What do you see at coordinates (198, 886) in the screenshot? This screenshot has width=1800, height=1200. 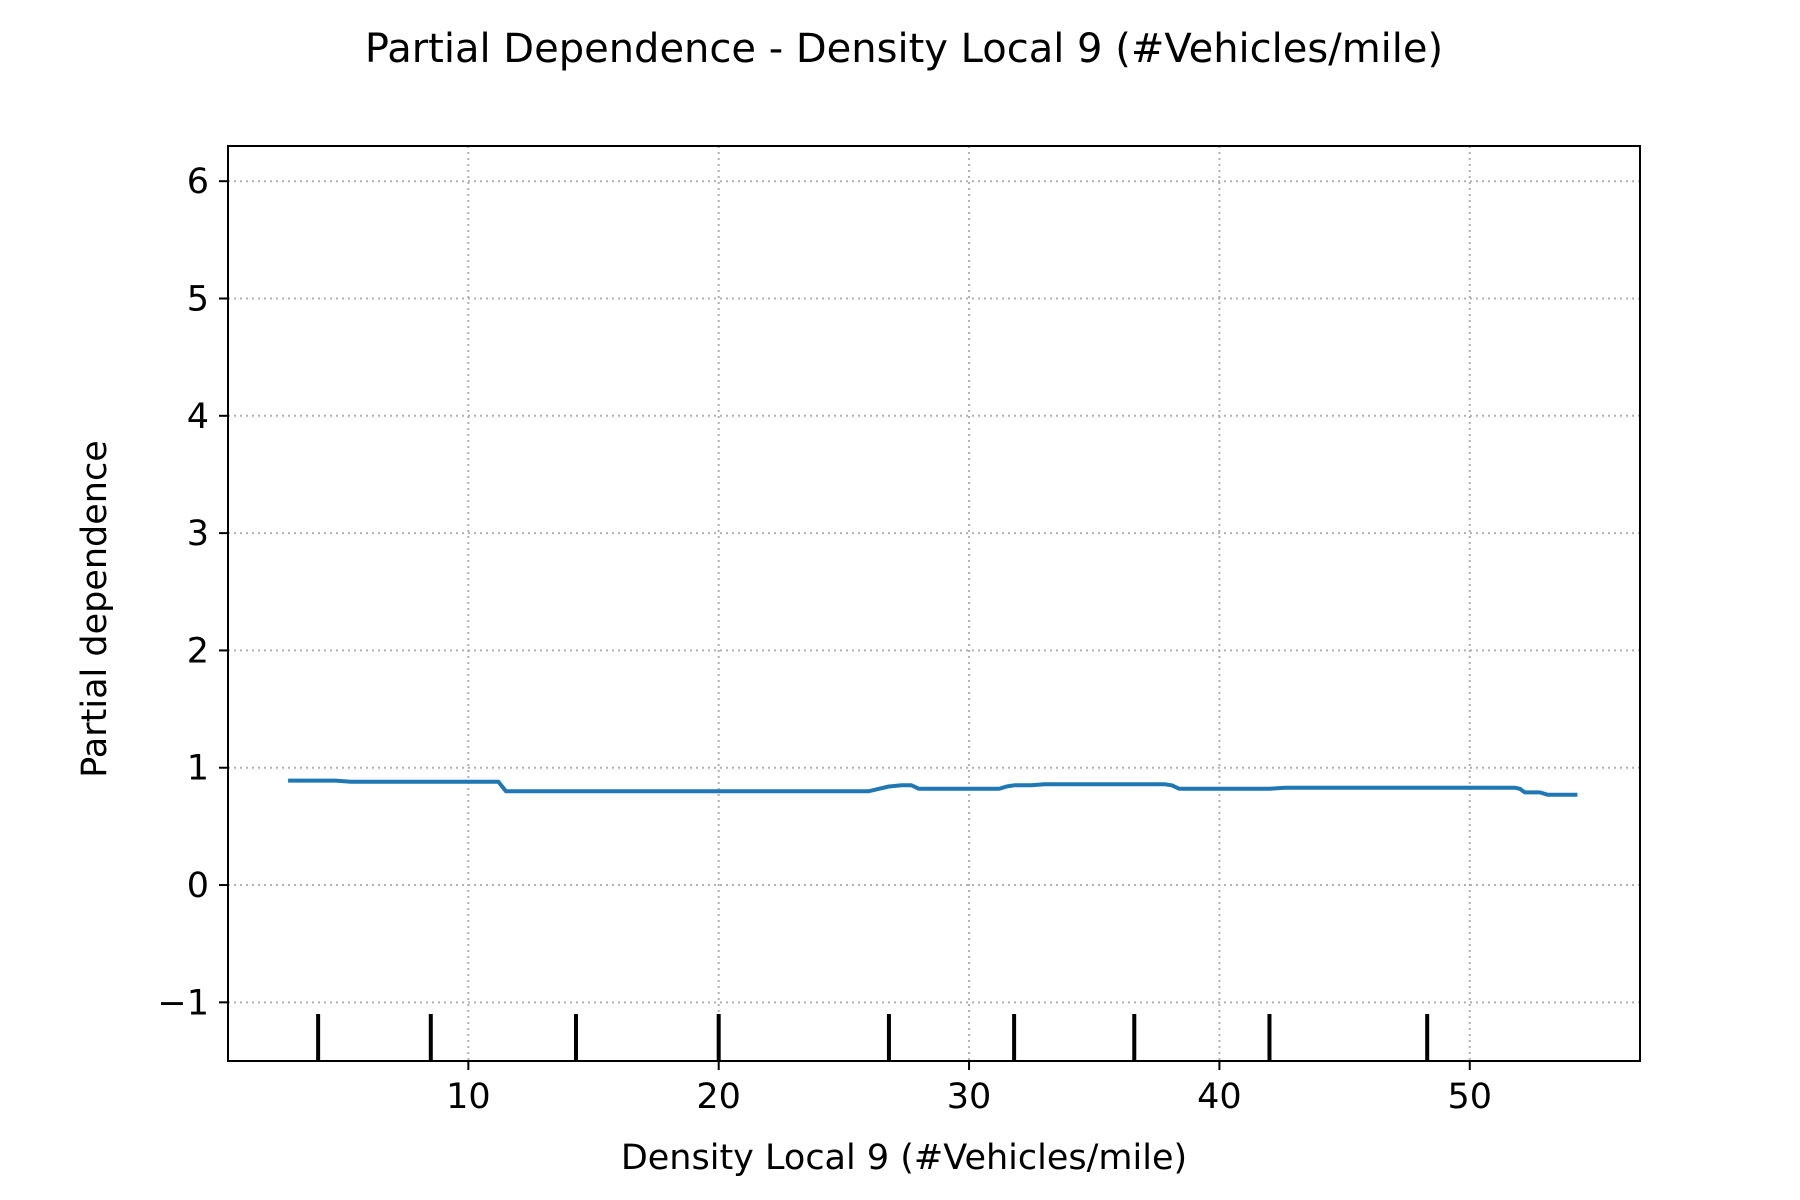 I see `y-tick-label: 0` at bounding box center [198, 886].